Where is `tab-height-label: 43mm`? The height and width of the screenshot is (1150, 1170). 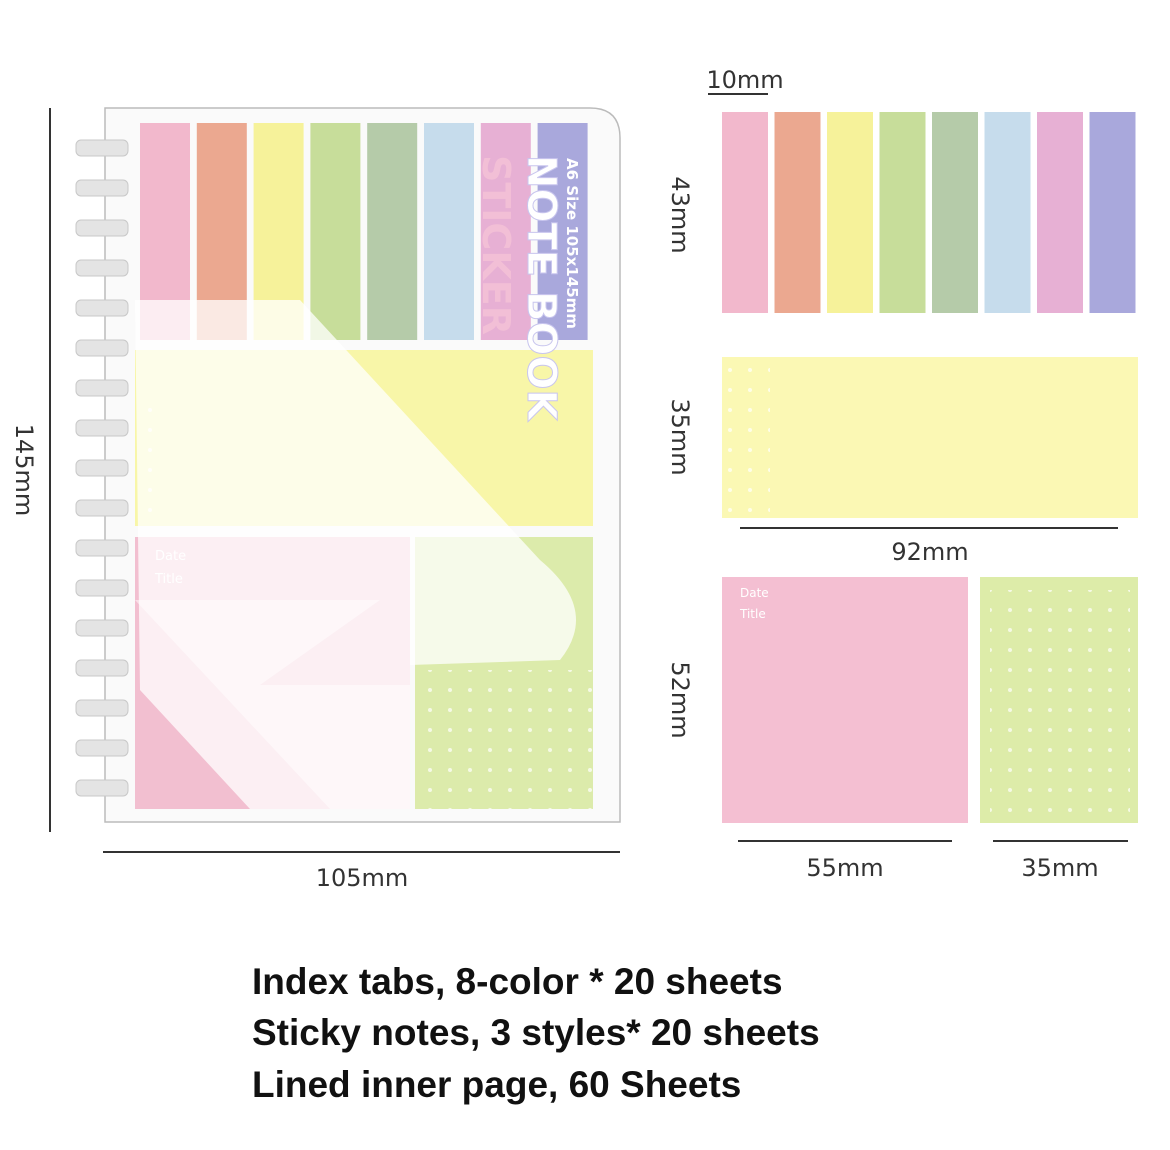
tab-height-label: 43mm is located at coordinates (680, 214).